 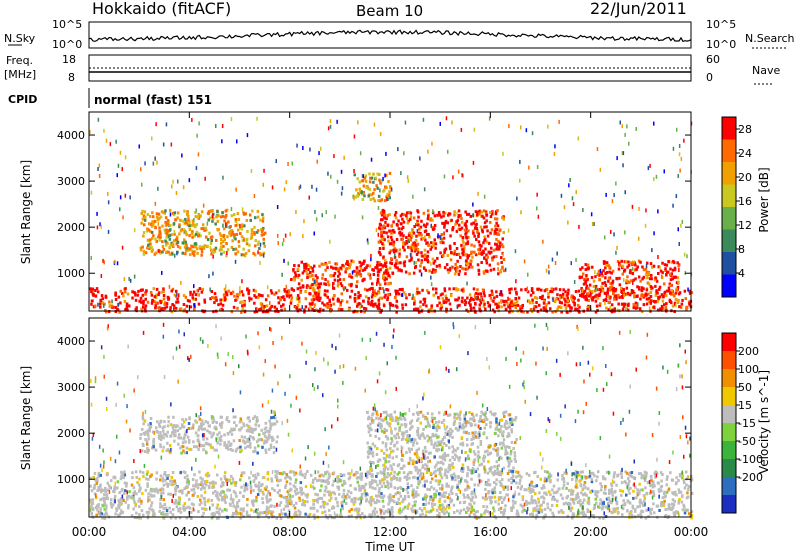 What do you see at coordinates (389, 11) in the screenshot?
I see `beam-title: Beam 10` at bounding box center [389, 11].